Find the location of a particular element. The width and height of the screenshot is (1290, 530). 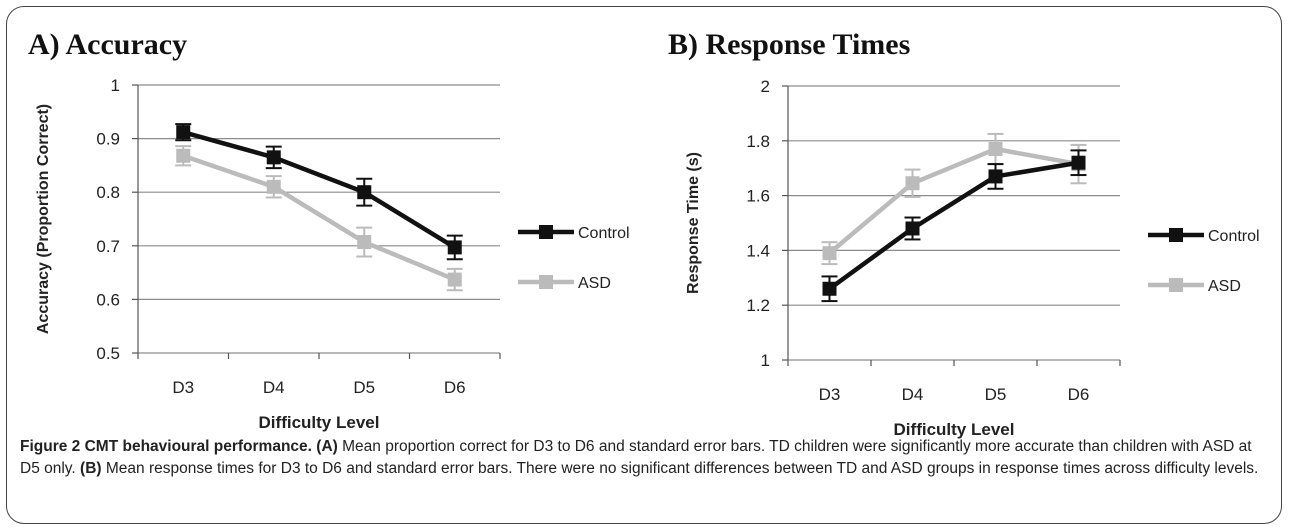

caption-part-b-label: (B) is located at coordinates (91, 468).